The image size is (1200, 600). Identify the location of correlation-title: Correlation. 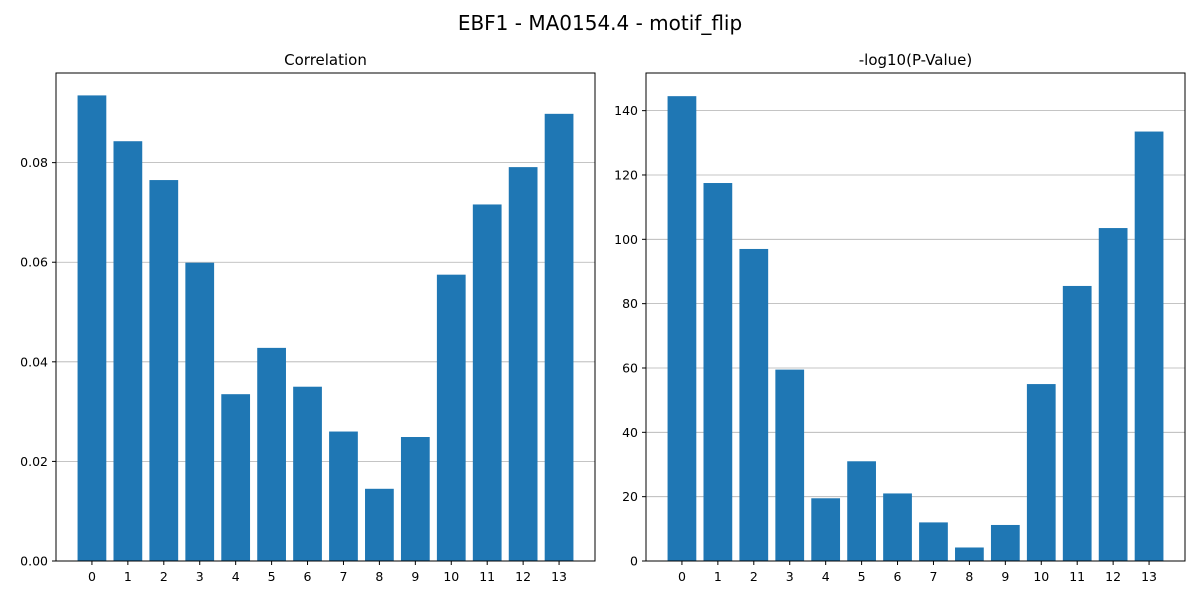
(325, 60).